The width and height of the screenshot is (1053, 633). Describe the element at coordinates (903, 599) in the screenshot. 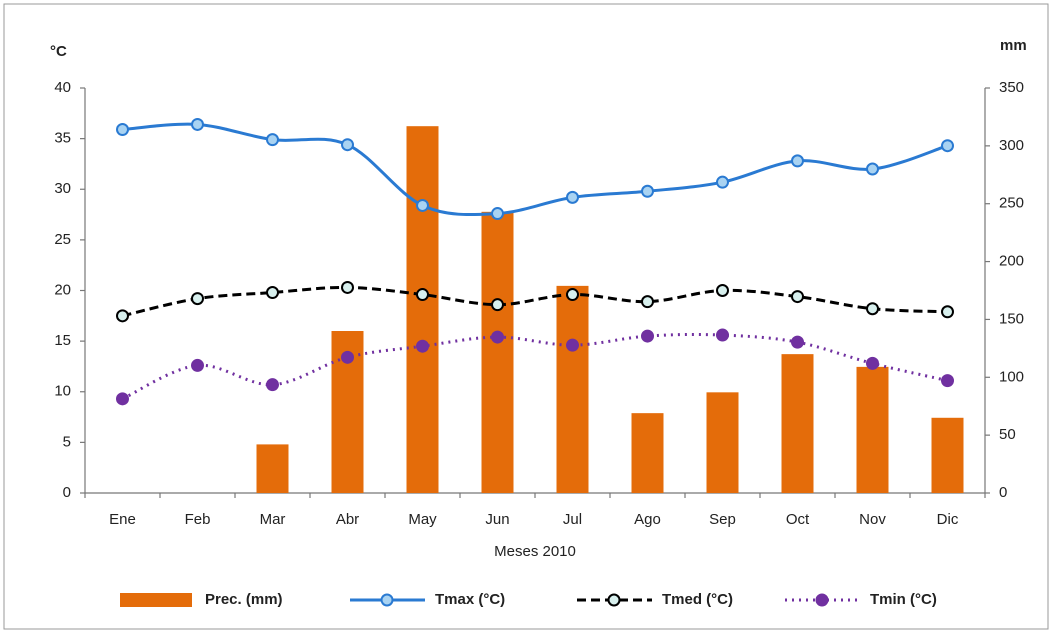

I see `legend-label: Tmin (°C)` at that location.